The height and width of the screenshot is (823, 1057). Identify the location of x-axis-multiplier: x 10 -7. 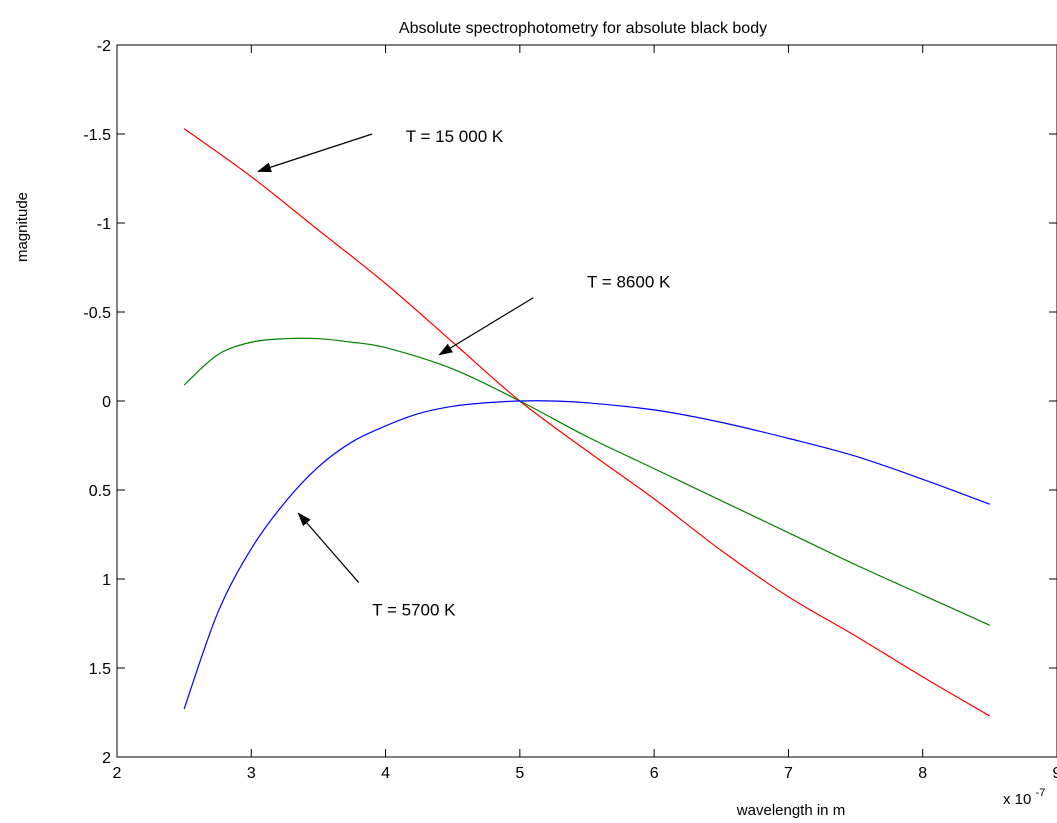
(1024, 797).